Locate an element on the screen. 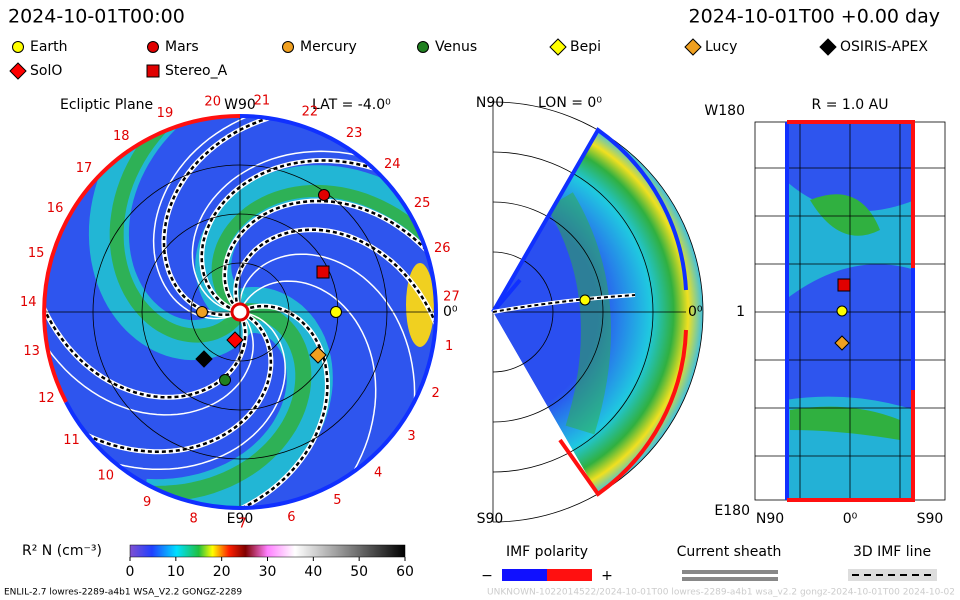  longitude-label: 15 is located at coordinates (36, 253).